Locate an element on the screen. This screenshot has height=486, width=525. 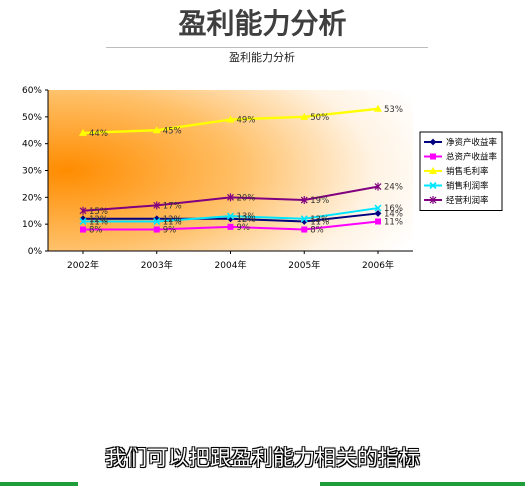
x-tick-label: 2004年 is located at coordinates (231, 265).